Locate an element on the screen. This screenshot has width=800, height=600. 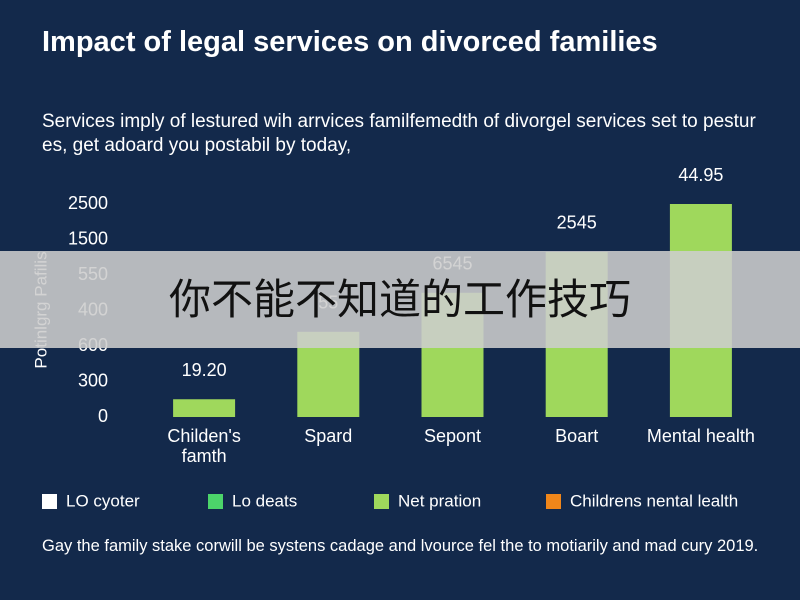
legend-label: Net pration is located at coordinates (439, 500).